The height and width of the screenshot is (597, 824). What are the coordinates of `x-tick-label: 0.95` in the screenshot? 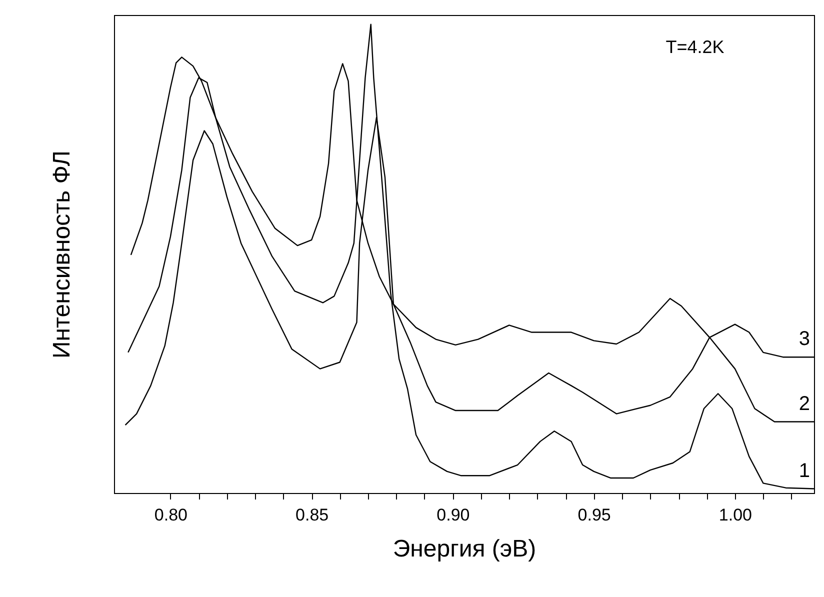 It's located at (594, 515).